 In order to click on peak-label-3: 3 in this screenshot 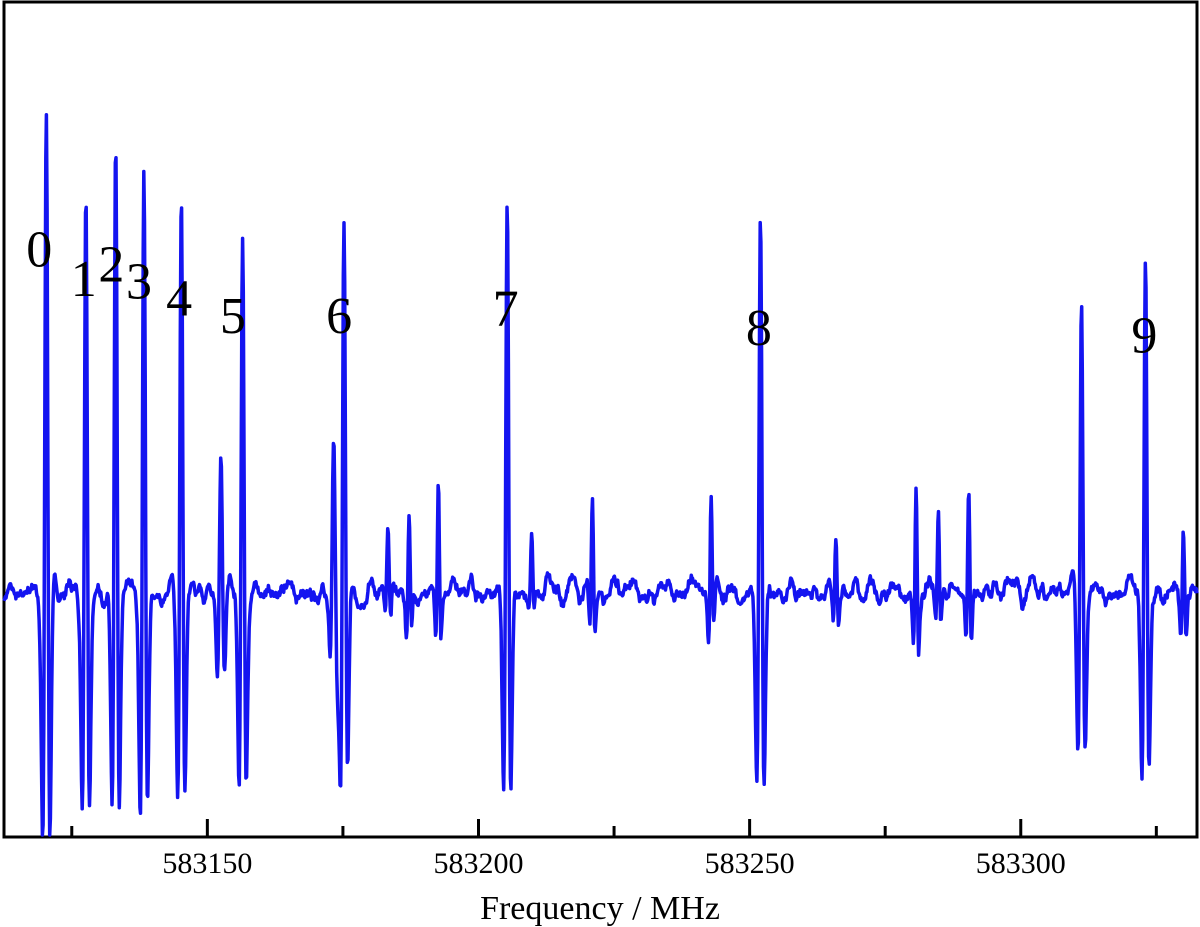, I will do `click(139, 281)`.